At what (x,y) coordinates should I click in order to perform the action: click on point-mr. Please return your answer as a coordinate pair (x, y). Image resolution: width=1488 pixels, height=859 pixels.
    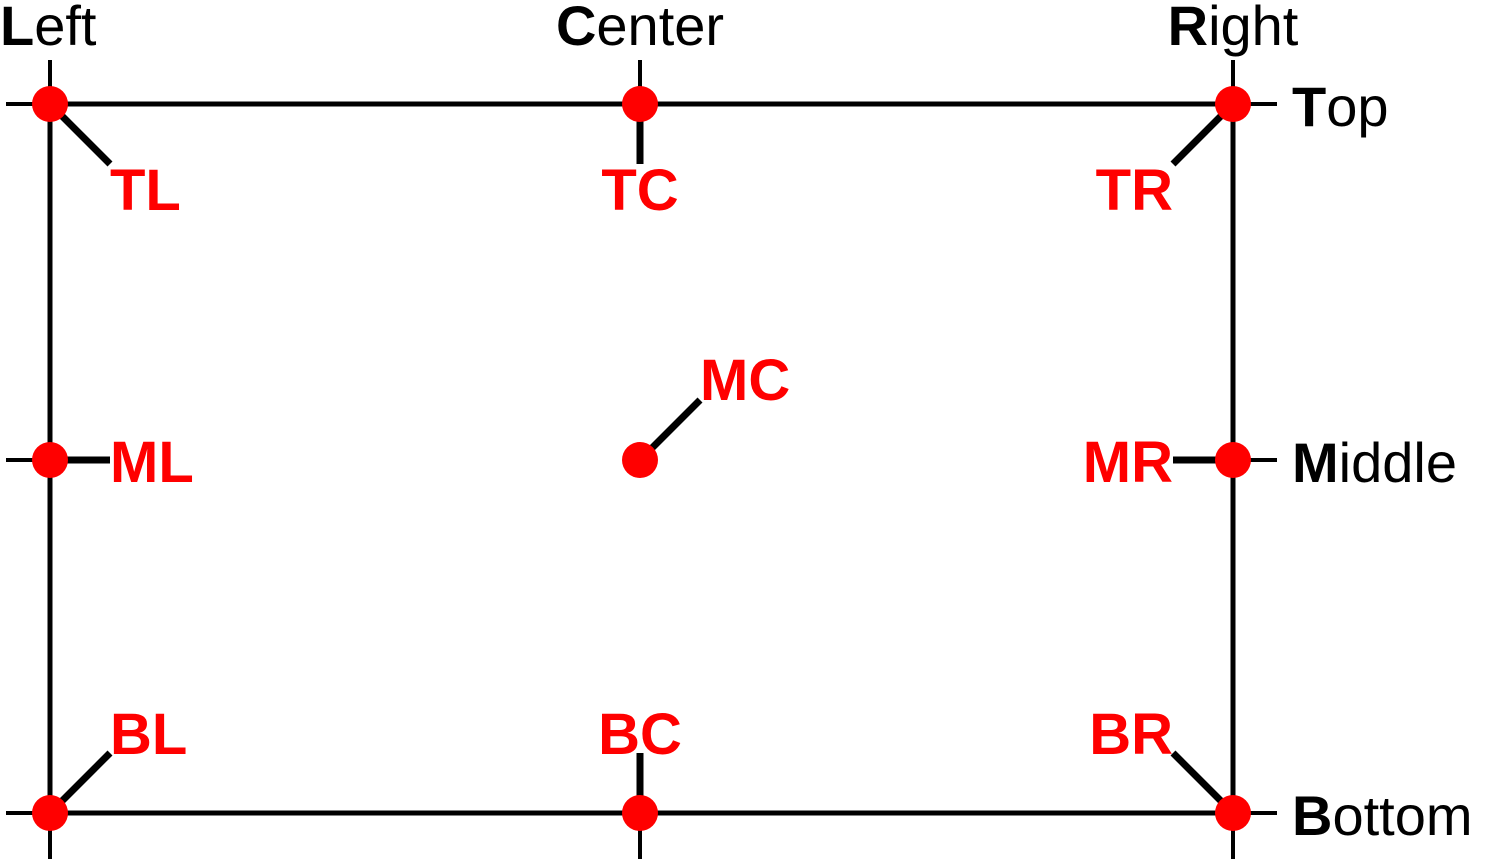
    Looking at the image, I should click on (1233, 460).